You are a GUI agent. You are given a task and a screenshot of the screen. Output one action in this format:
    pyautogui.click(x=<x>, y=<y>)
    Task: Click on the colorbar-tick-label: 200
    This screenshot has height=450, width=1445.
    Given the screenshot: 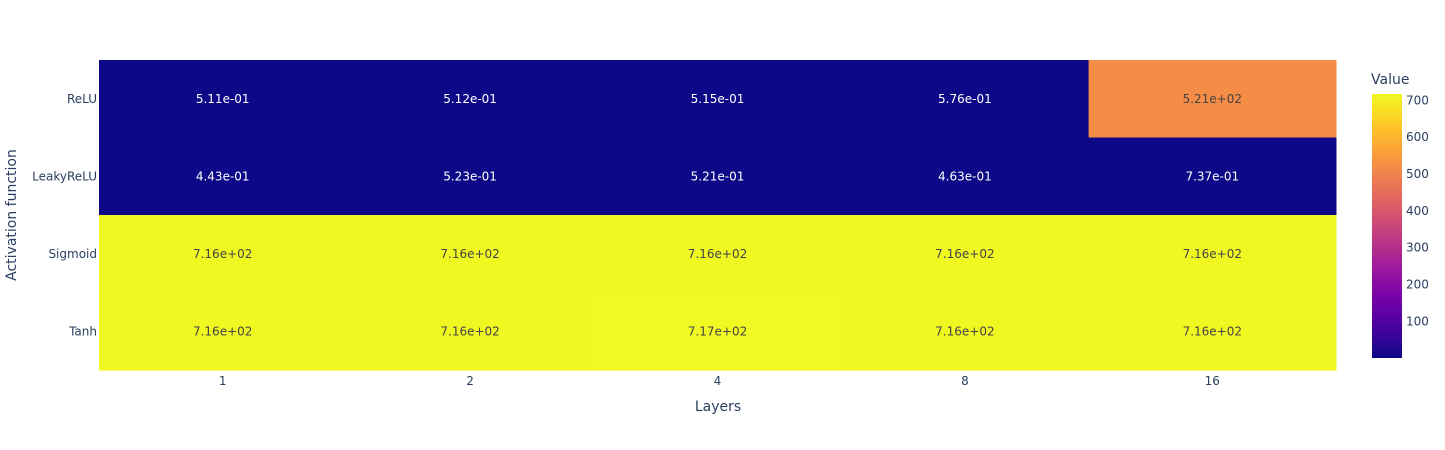 What is the action you would take?
    pyautogui.click(x=1417, y=284)
    